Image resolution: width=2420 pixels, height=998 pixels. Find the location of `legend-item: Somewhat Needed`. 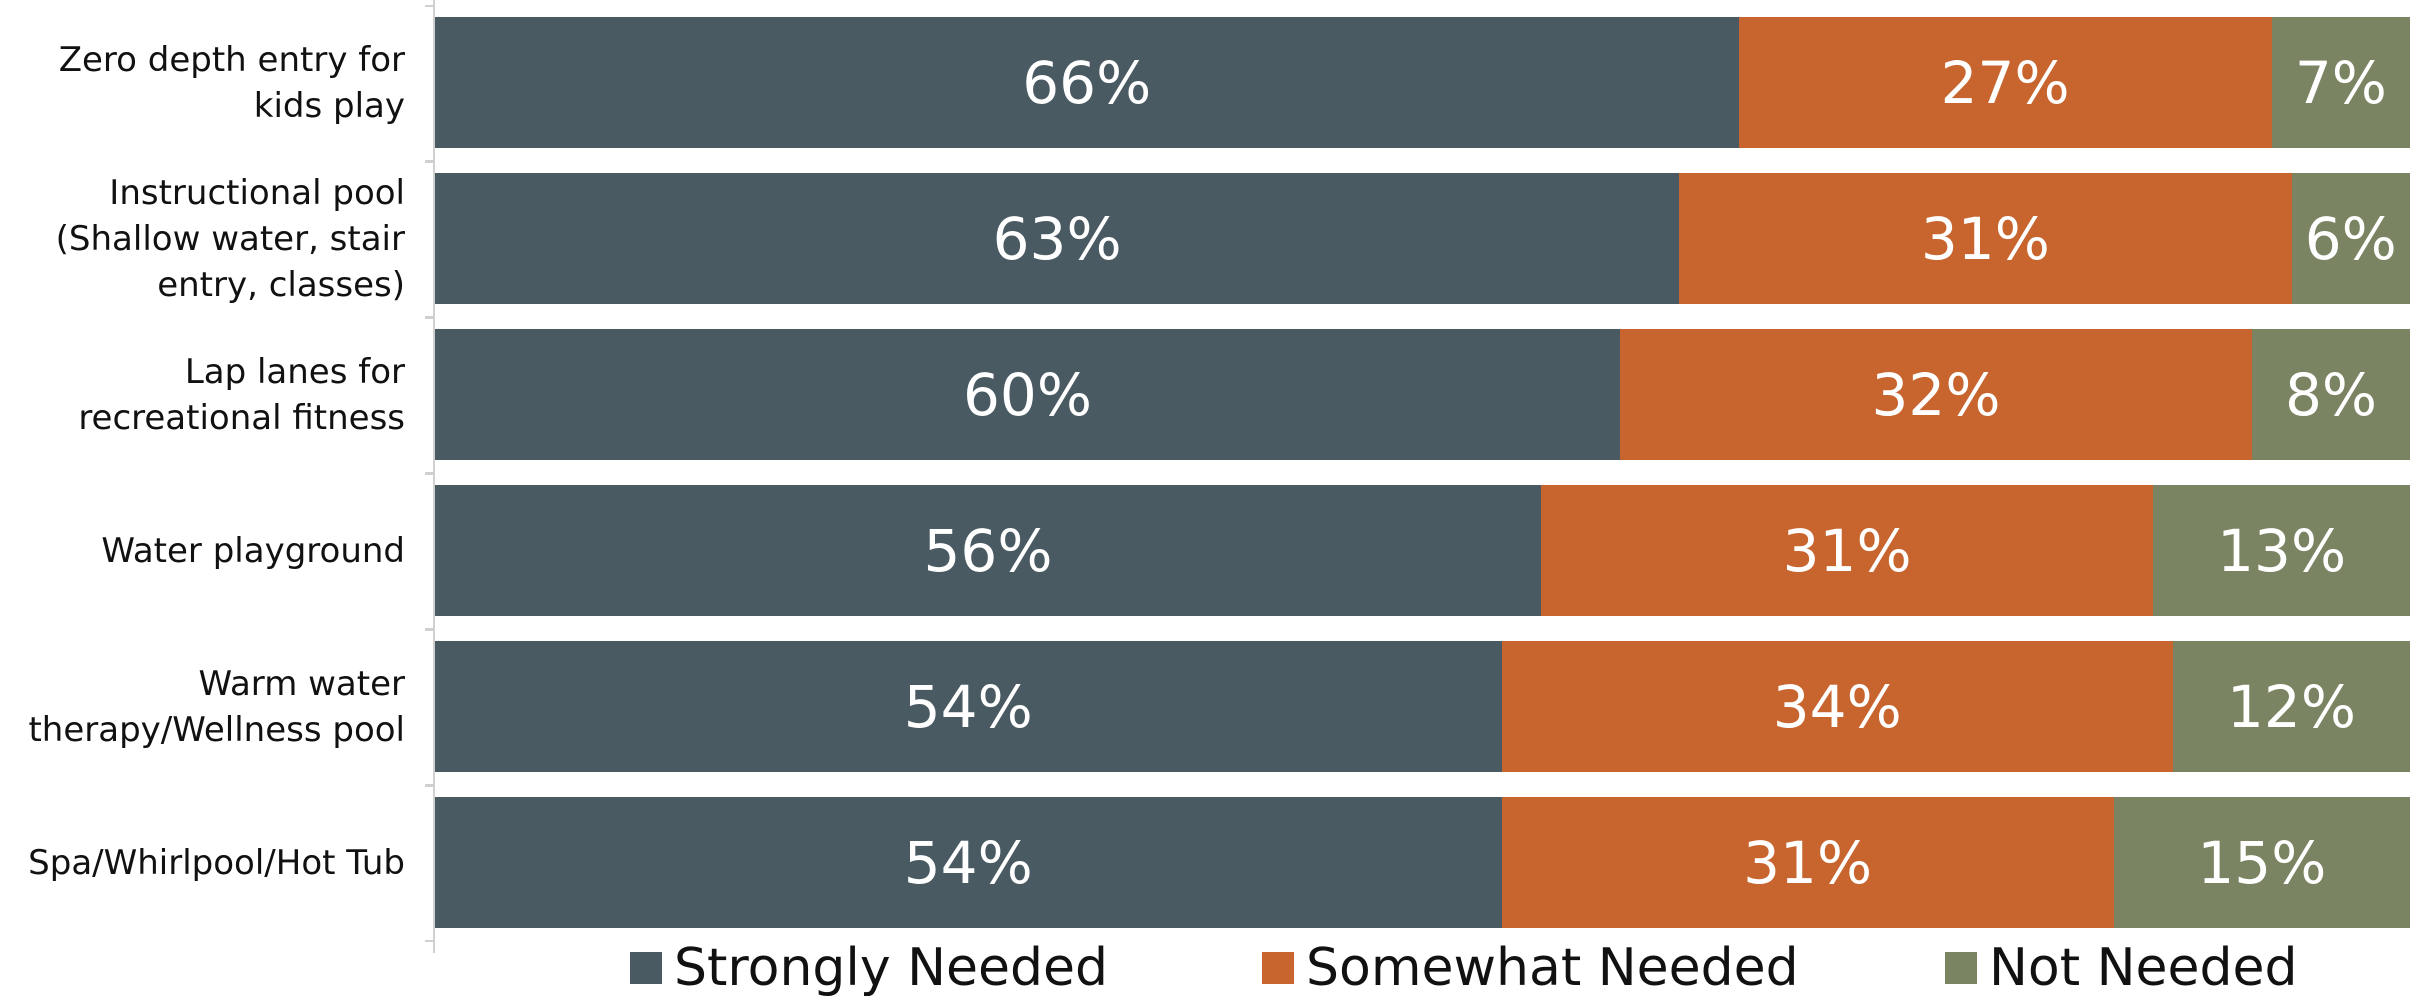

legend-item: Somewhat Needed is located at coordinates (1530, 968).